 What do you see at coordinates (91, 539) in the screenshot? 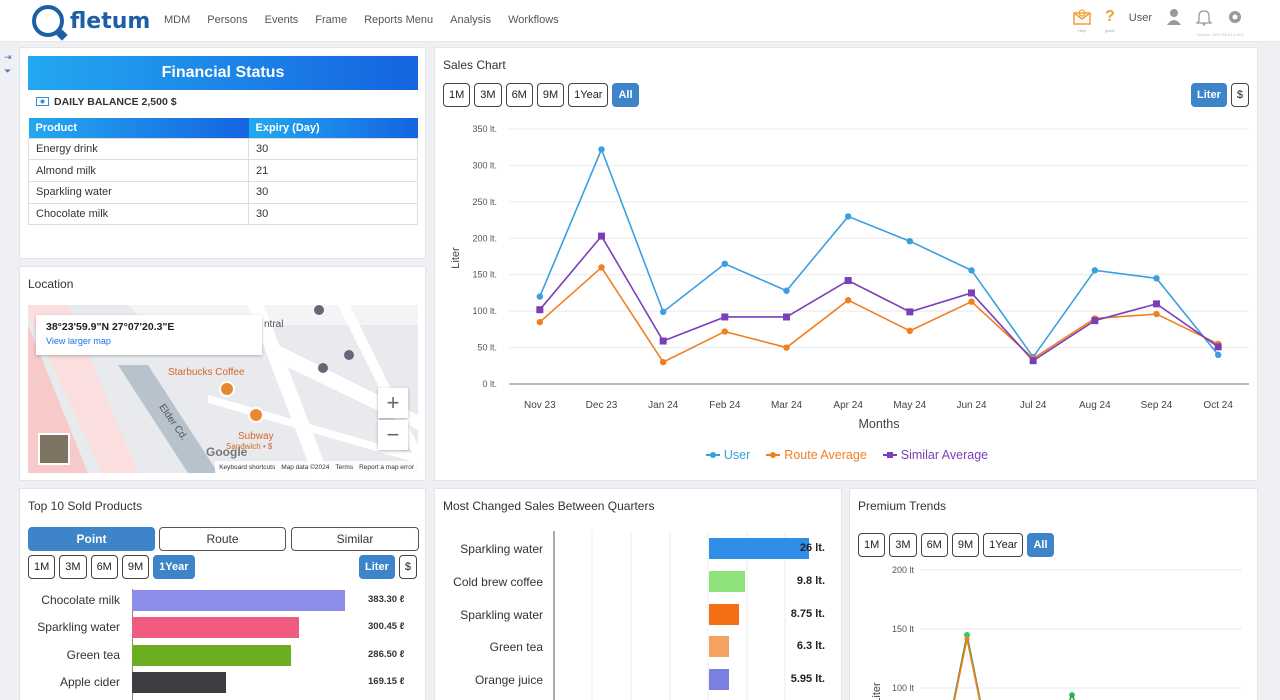
I see `segment-point: Point` at bounding box center [91, 539].